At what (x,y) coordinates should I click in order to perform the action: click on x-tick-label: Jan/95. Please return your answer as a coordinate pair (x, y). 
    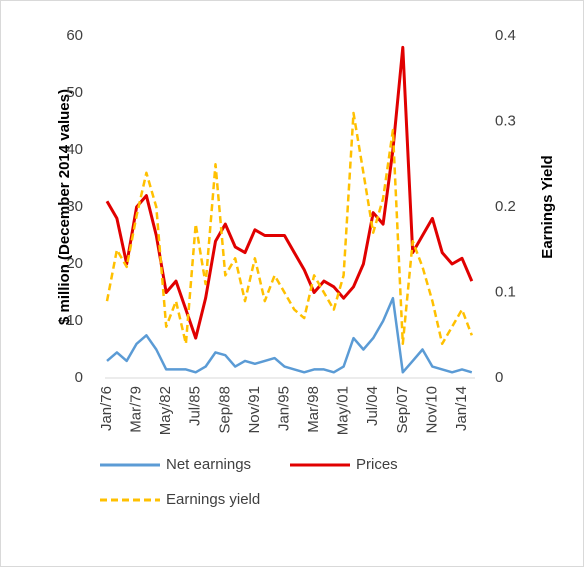
    Looking at the image, I should click on (283, 408).